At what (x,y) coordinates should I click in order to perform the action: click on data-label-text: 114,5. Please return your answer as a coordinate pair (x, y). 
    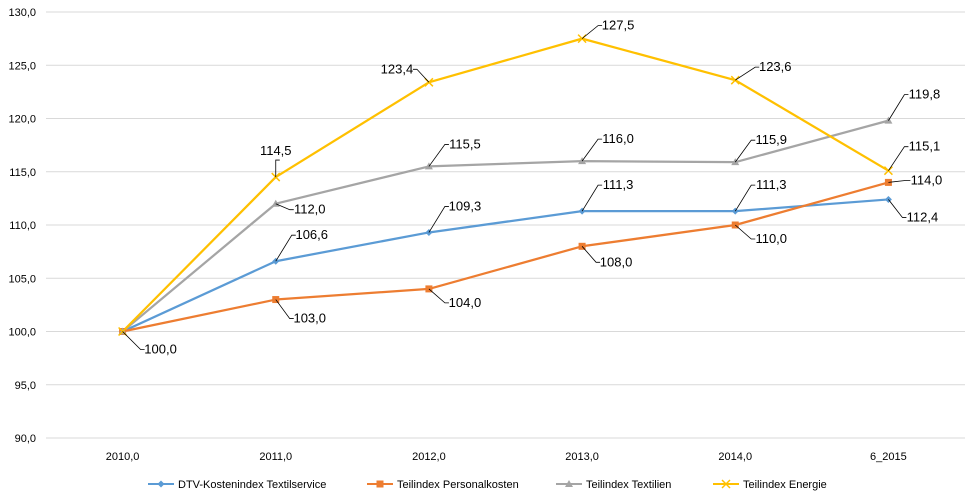
    Looking at the image, I should click on (276, 150).